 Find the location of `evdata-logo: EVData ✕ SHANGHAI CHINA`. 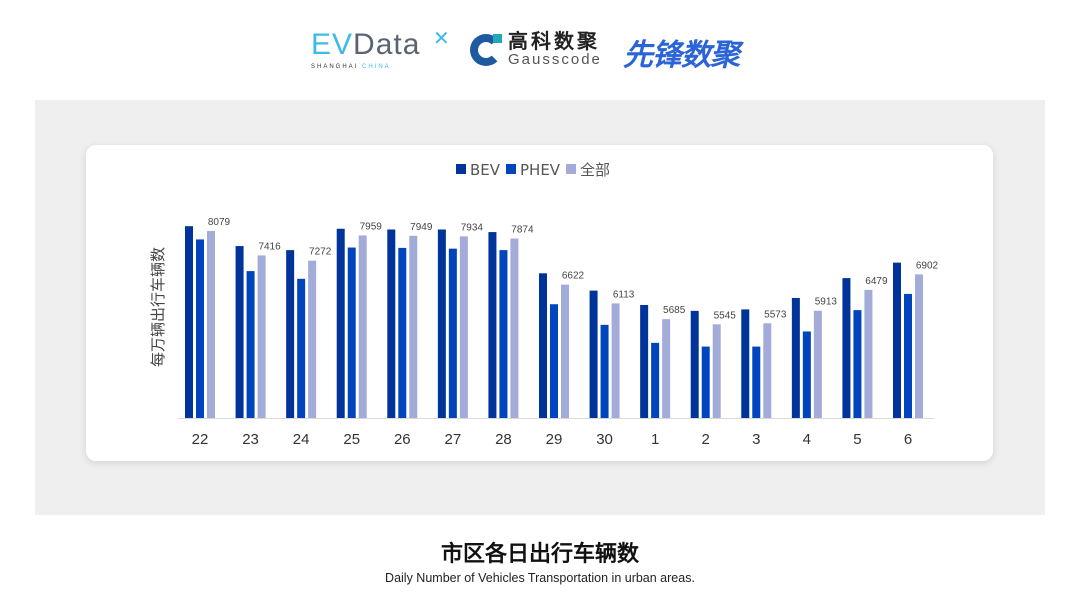

evdata-logo: EVData ✕ SHANGHAI CHINA is located at coordinates (380, 49).